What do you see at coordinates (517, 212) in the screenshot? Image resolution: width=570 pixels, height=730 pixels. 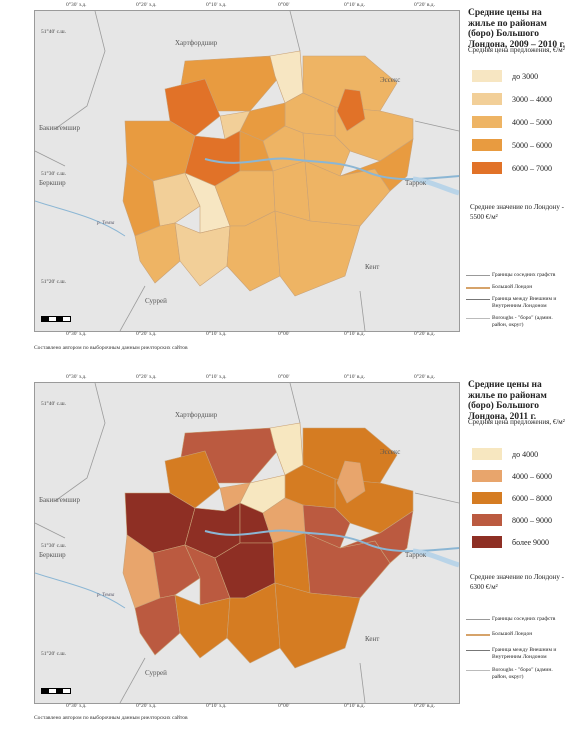 I see `average-value: Среднее значение по Лондону - 5500 €/м²` at bounding box center [517, 212].